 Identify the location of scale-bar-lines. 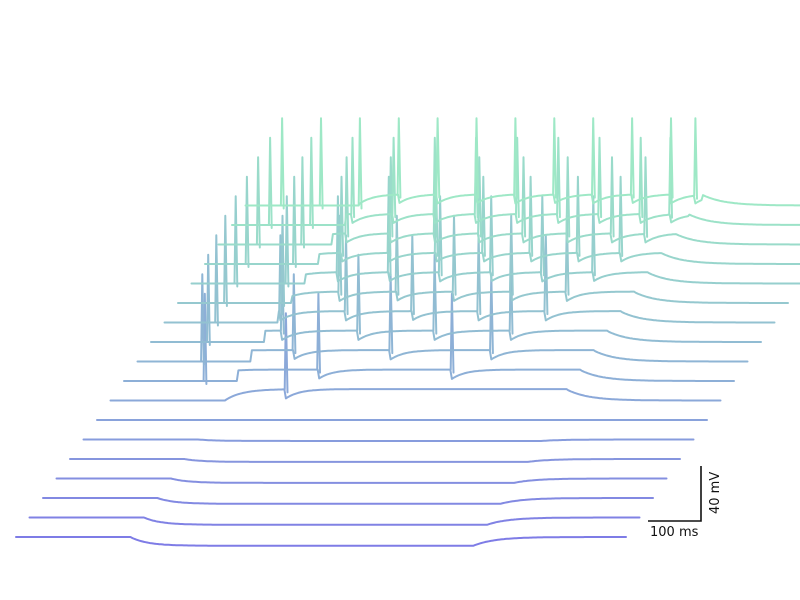
(675, 494).